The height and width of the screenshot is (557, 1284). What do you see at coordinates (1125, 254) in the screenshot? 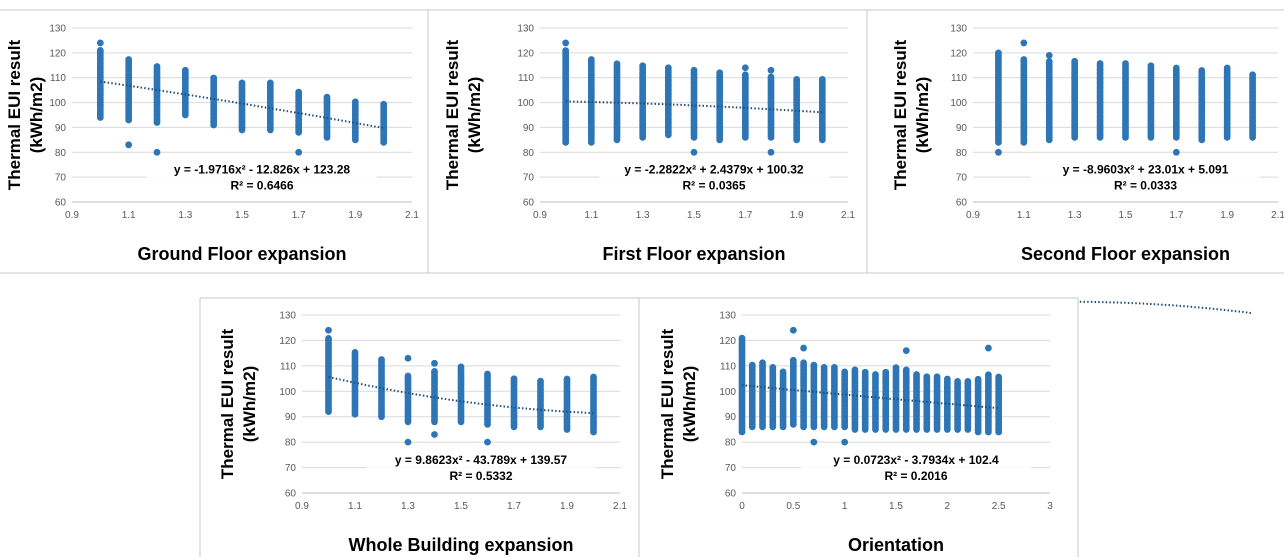
I see `x-axis-title: Second Floor expansion` at bounding box center [1125, 254].